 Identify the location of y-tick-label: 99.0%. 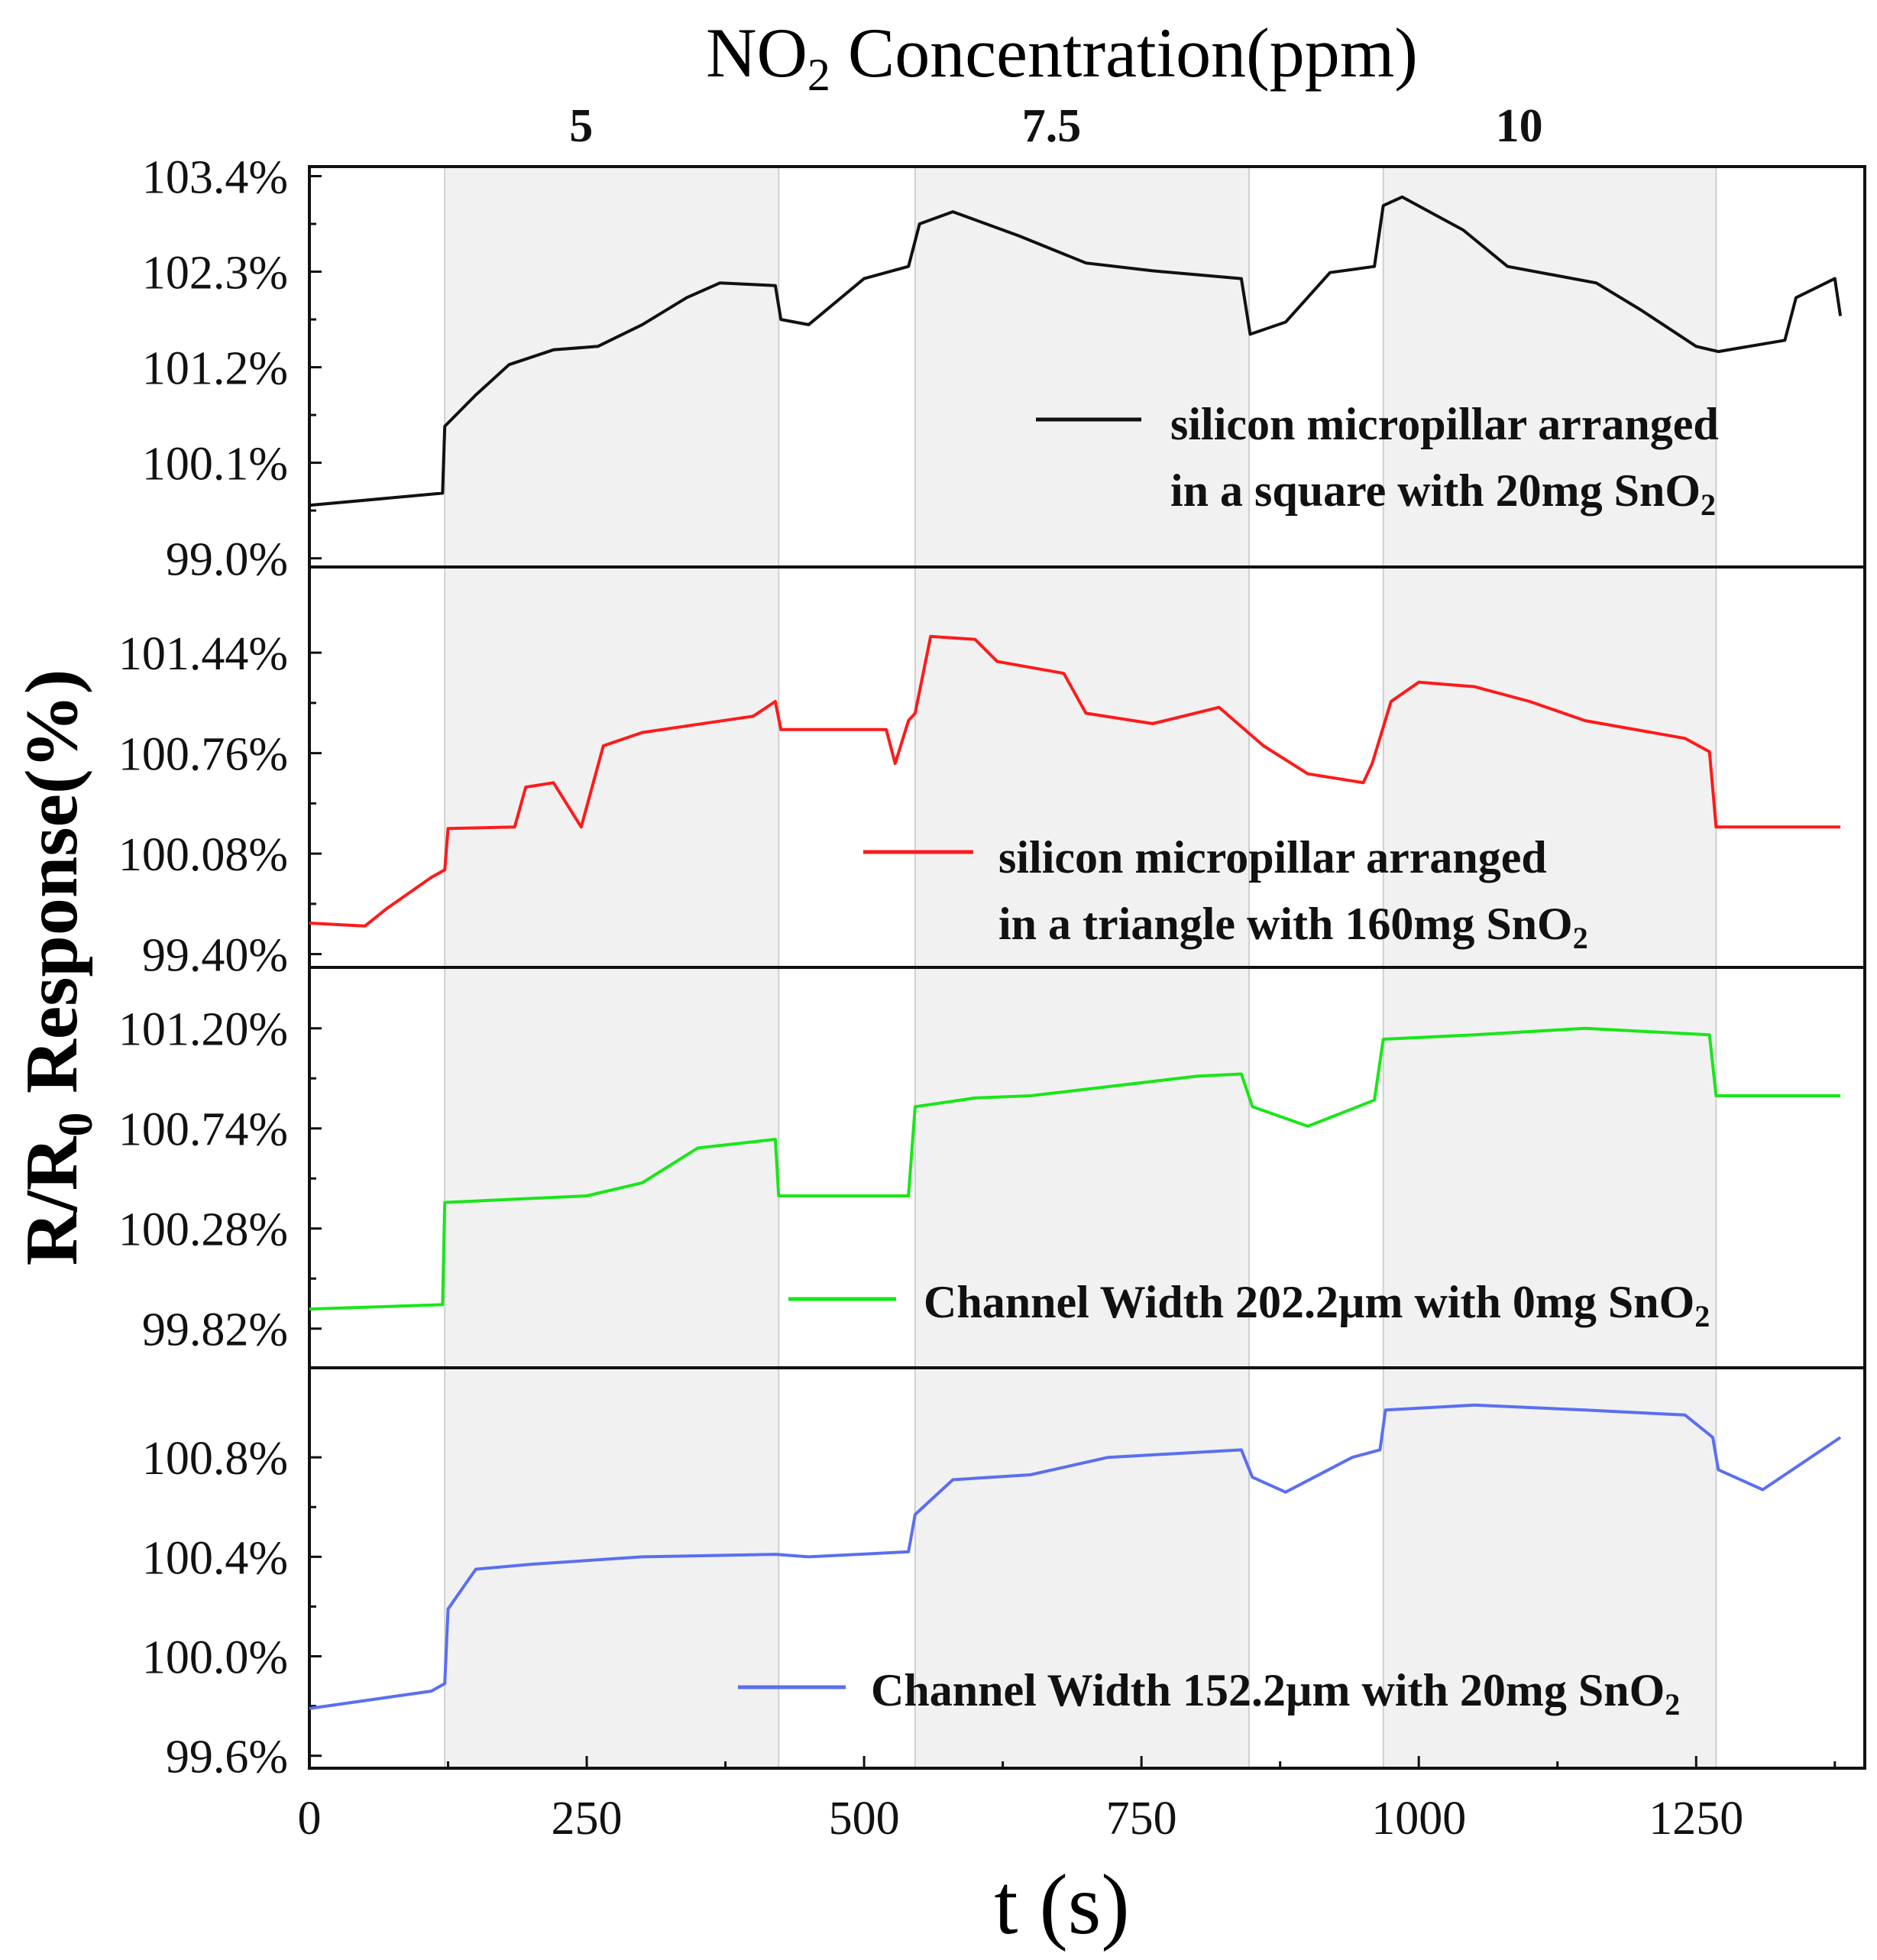
(227, 560).